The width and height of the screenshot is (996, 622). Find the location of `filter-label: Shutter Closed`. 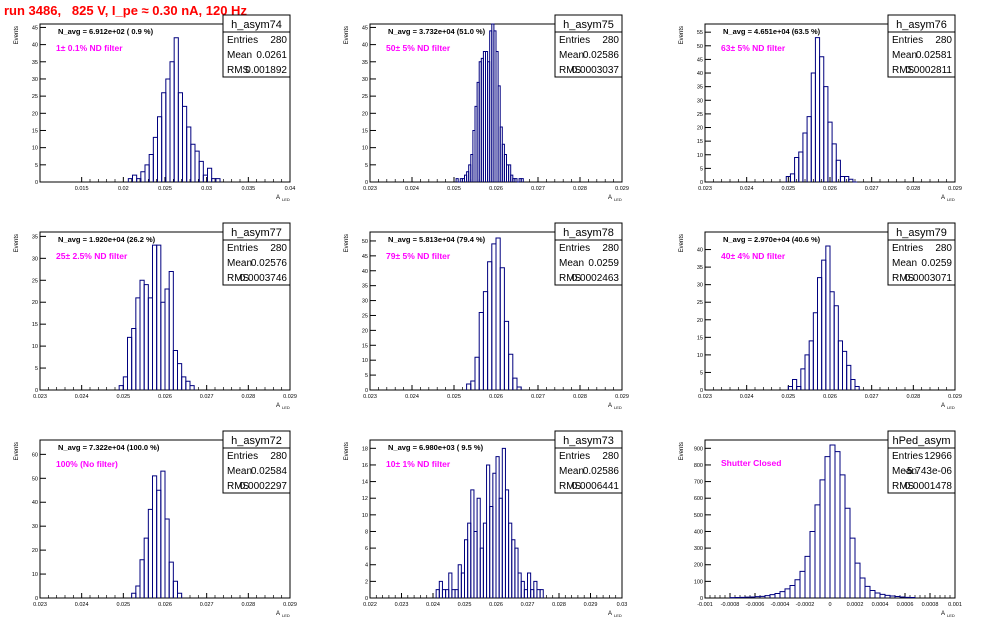

filter-label: Shutter Closed is located at coordinates (751, 463).